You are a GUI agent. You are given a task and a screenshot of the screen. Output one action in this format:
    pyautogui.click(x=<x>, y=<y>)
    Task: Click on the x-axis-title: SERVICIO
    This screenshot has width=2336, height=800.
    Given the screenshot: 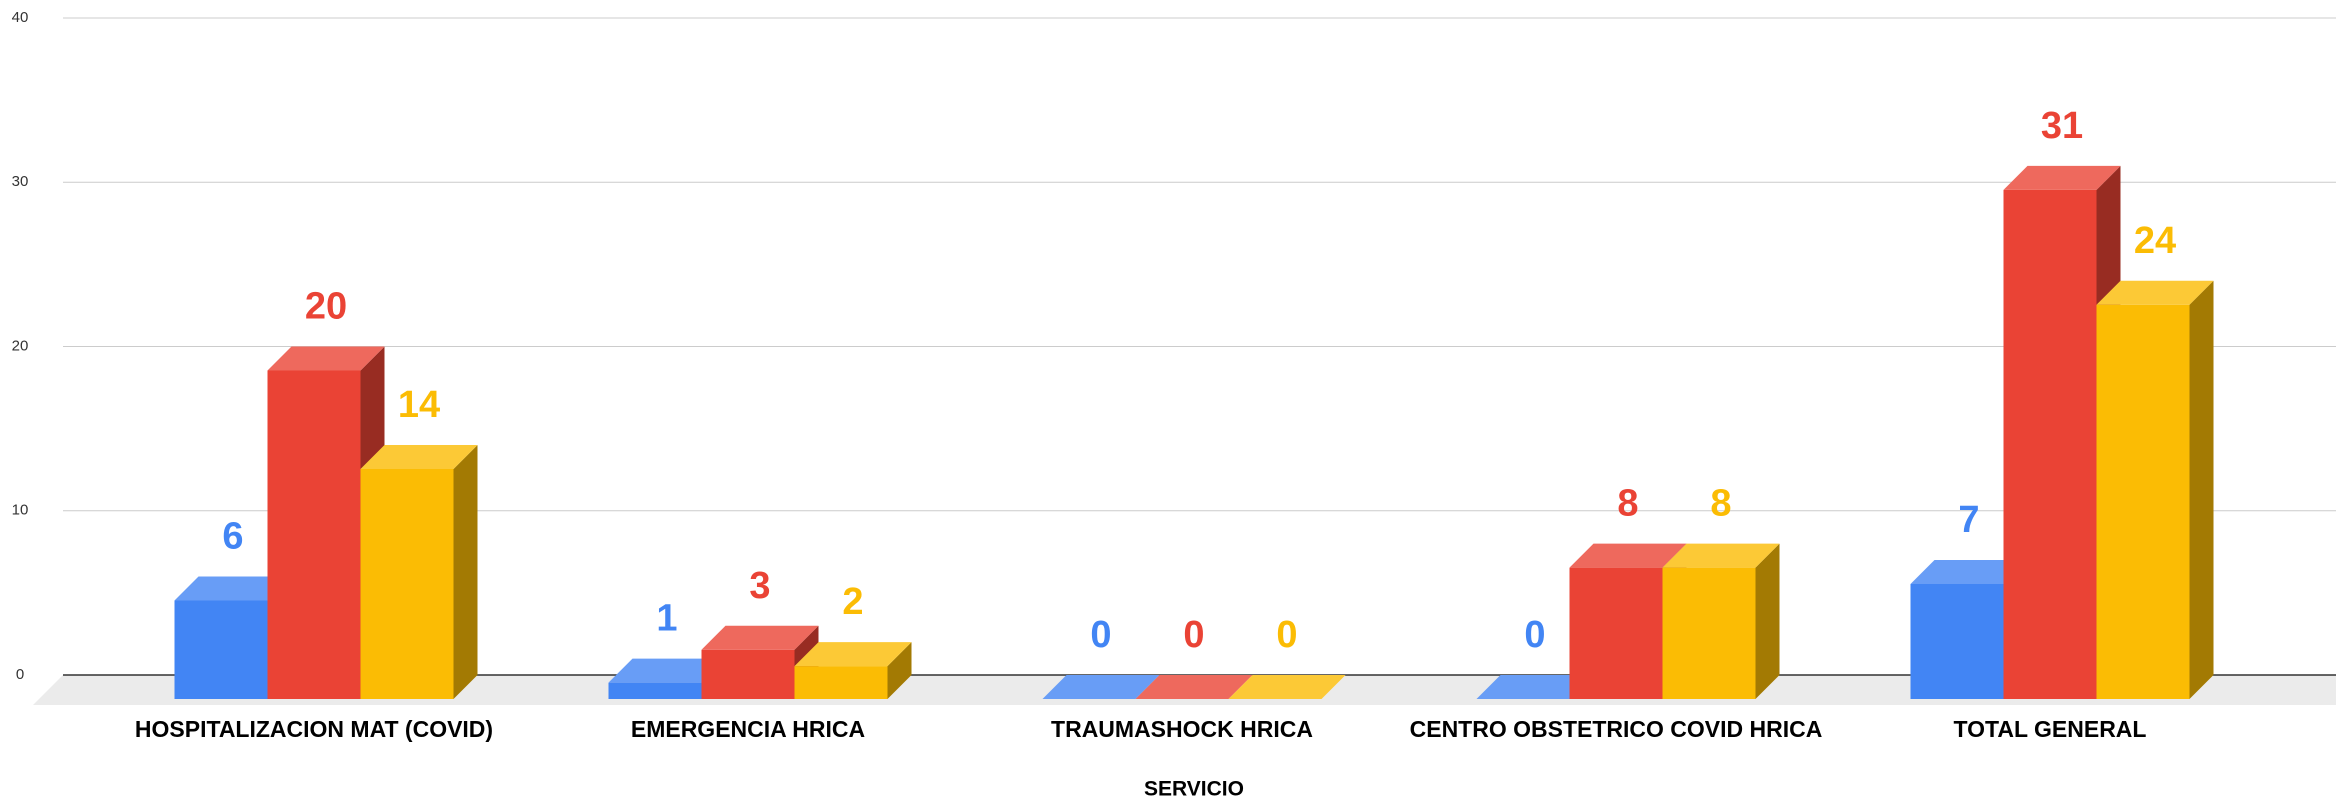 What is the action you would take?
    pyautogui.click(x=1194, y=789)
    